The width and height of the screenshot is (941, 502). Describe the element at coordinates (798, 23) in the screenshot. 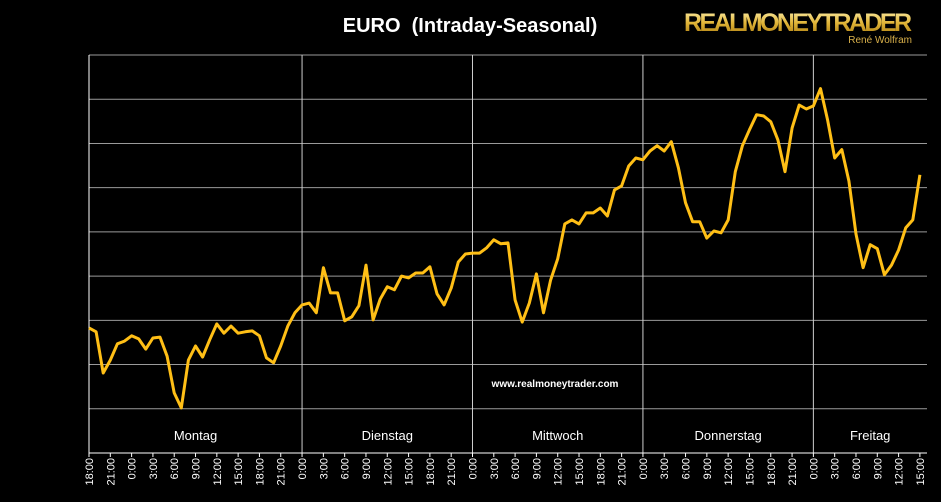

I see `logo: REALMONEYTRADER` at that location.